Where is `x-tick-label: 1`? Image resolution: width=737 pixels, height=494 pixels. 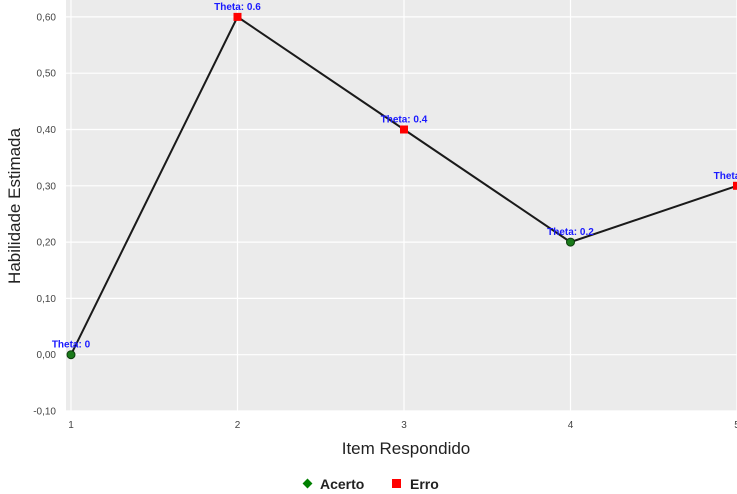 x-tick-label: 1 is located at coordinates (71, 425).